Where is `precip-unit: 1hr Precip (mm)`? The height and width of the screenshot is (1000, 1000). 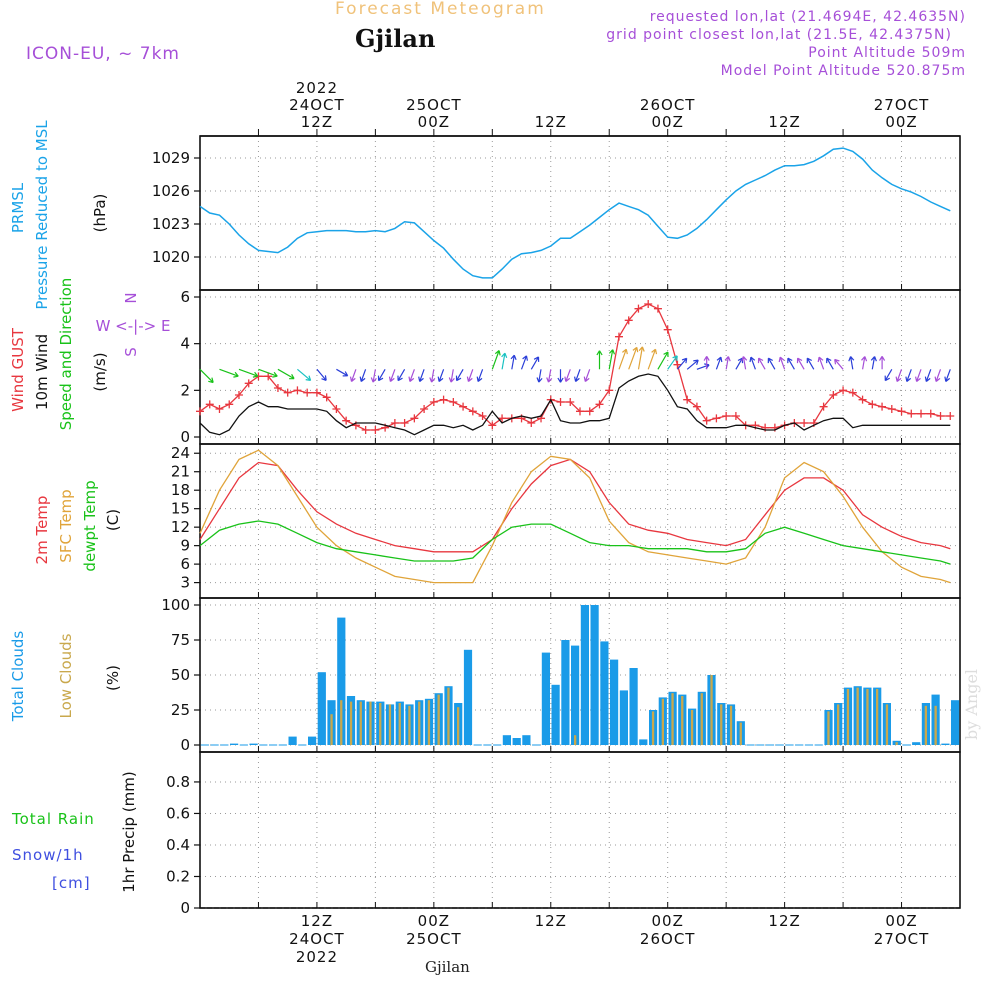
precip-unit: 1hr Precip (mm) is located at coordinates (129, 831).